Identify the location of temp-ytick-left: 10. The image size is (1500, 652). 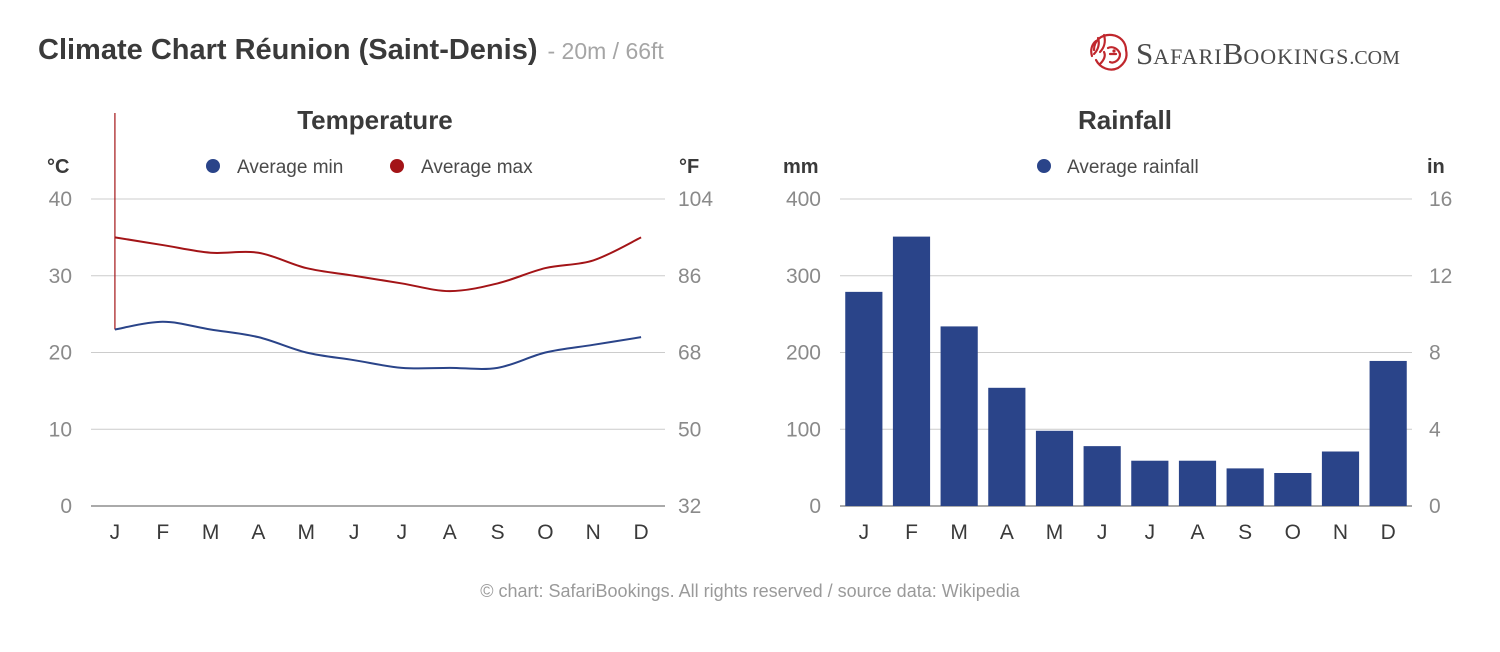
(60, 429).